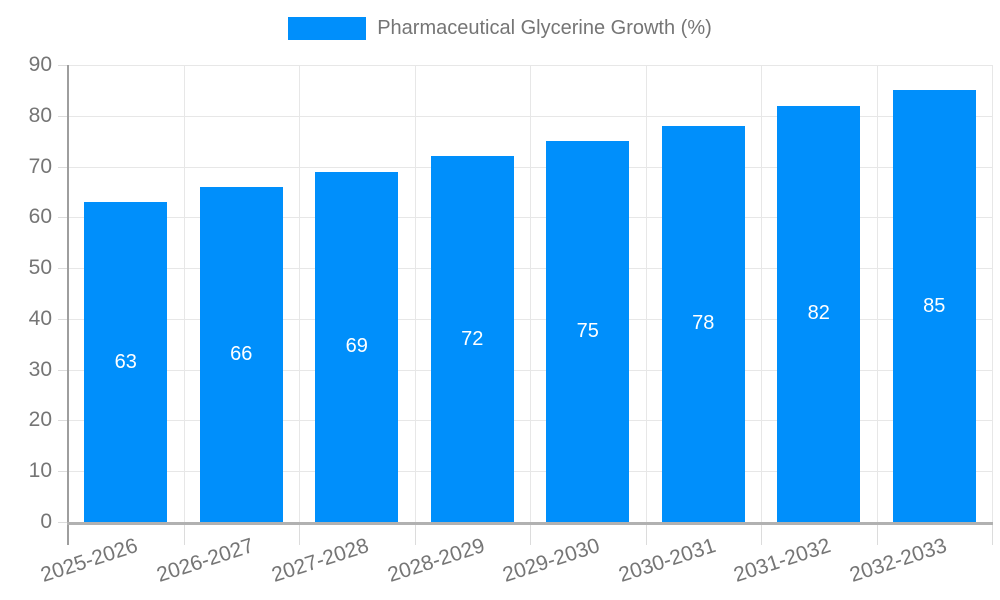 The image size is (1000, 600). I want to click on x-axis-line, so click(530, 523).